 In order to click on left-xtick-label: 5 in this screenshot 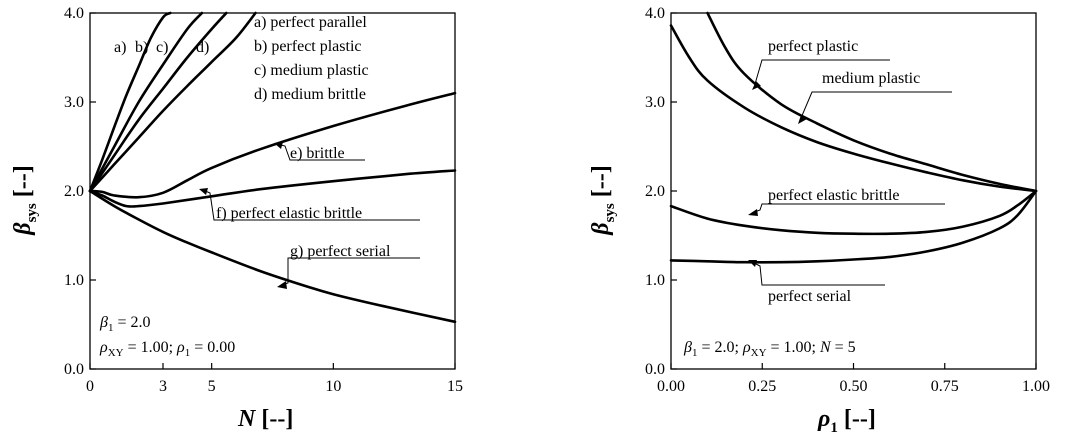, I will do `click(212, 386)`.